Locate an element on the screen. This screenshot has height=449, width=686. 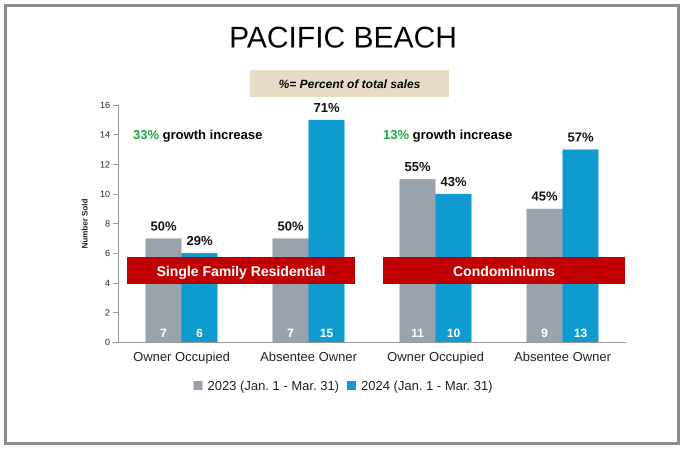
annotation: 71% is located at coordinates (326, 107).